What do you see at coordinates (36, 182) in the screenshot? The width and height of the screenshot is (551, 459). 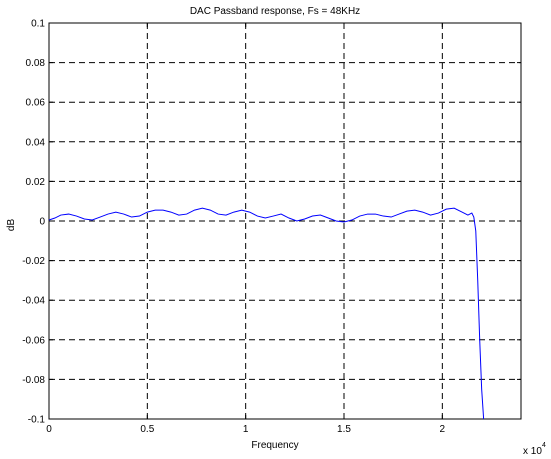 I see `y-tick-label: 0.02` at bounding box center [36, 182].